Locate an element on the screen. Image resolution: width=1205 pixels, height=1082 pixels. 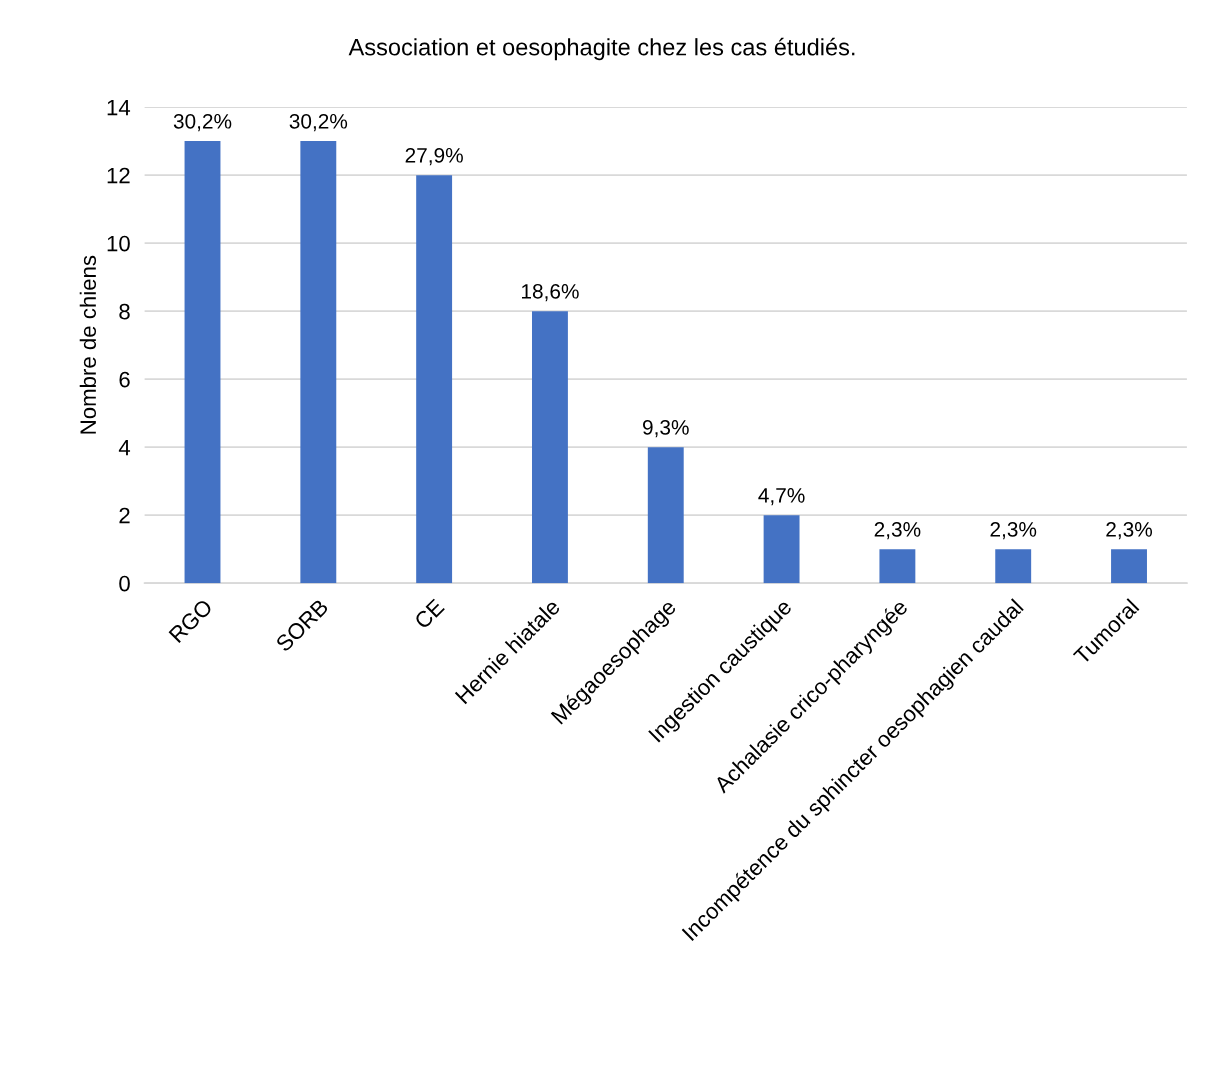
y-tick-label: 6 is located at coordinates (124, 379).